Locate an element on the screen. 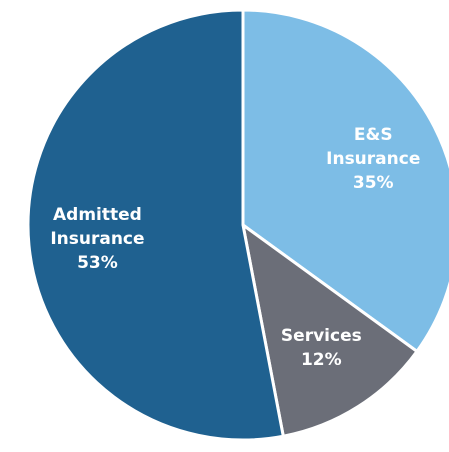 This screenshot has height=452, width=449. slice-label: Admitted Insurance 53% is located at coordinates (97, 239).